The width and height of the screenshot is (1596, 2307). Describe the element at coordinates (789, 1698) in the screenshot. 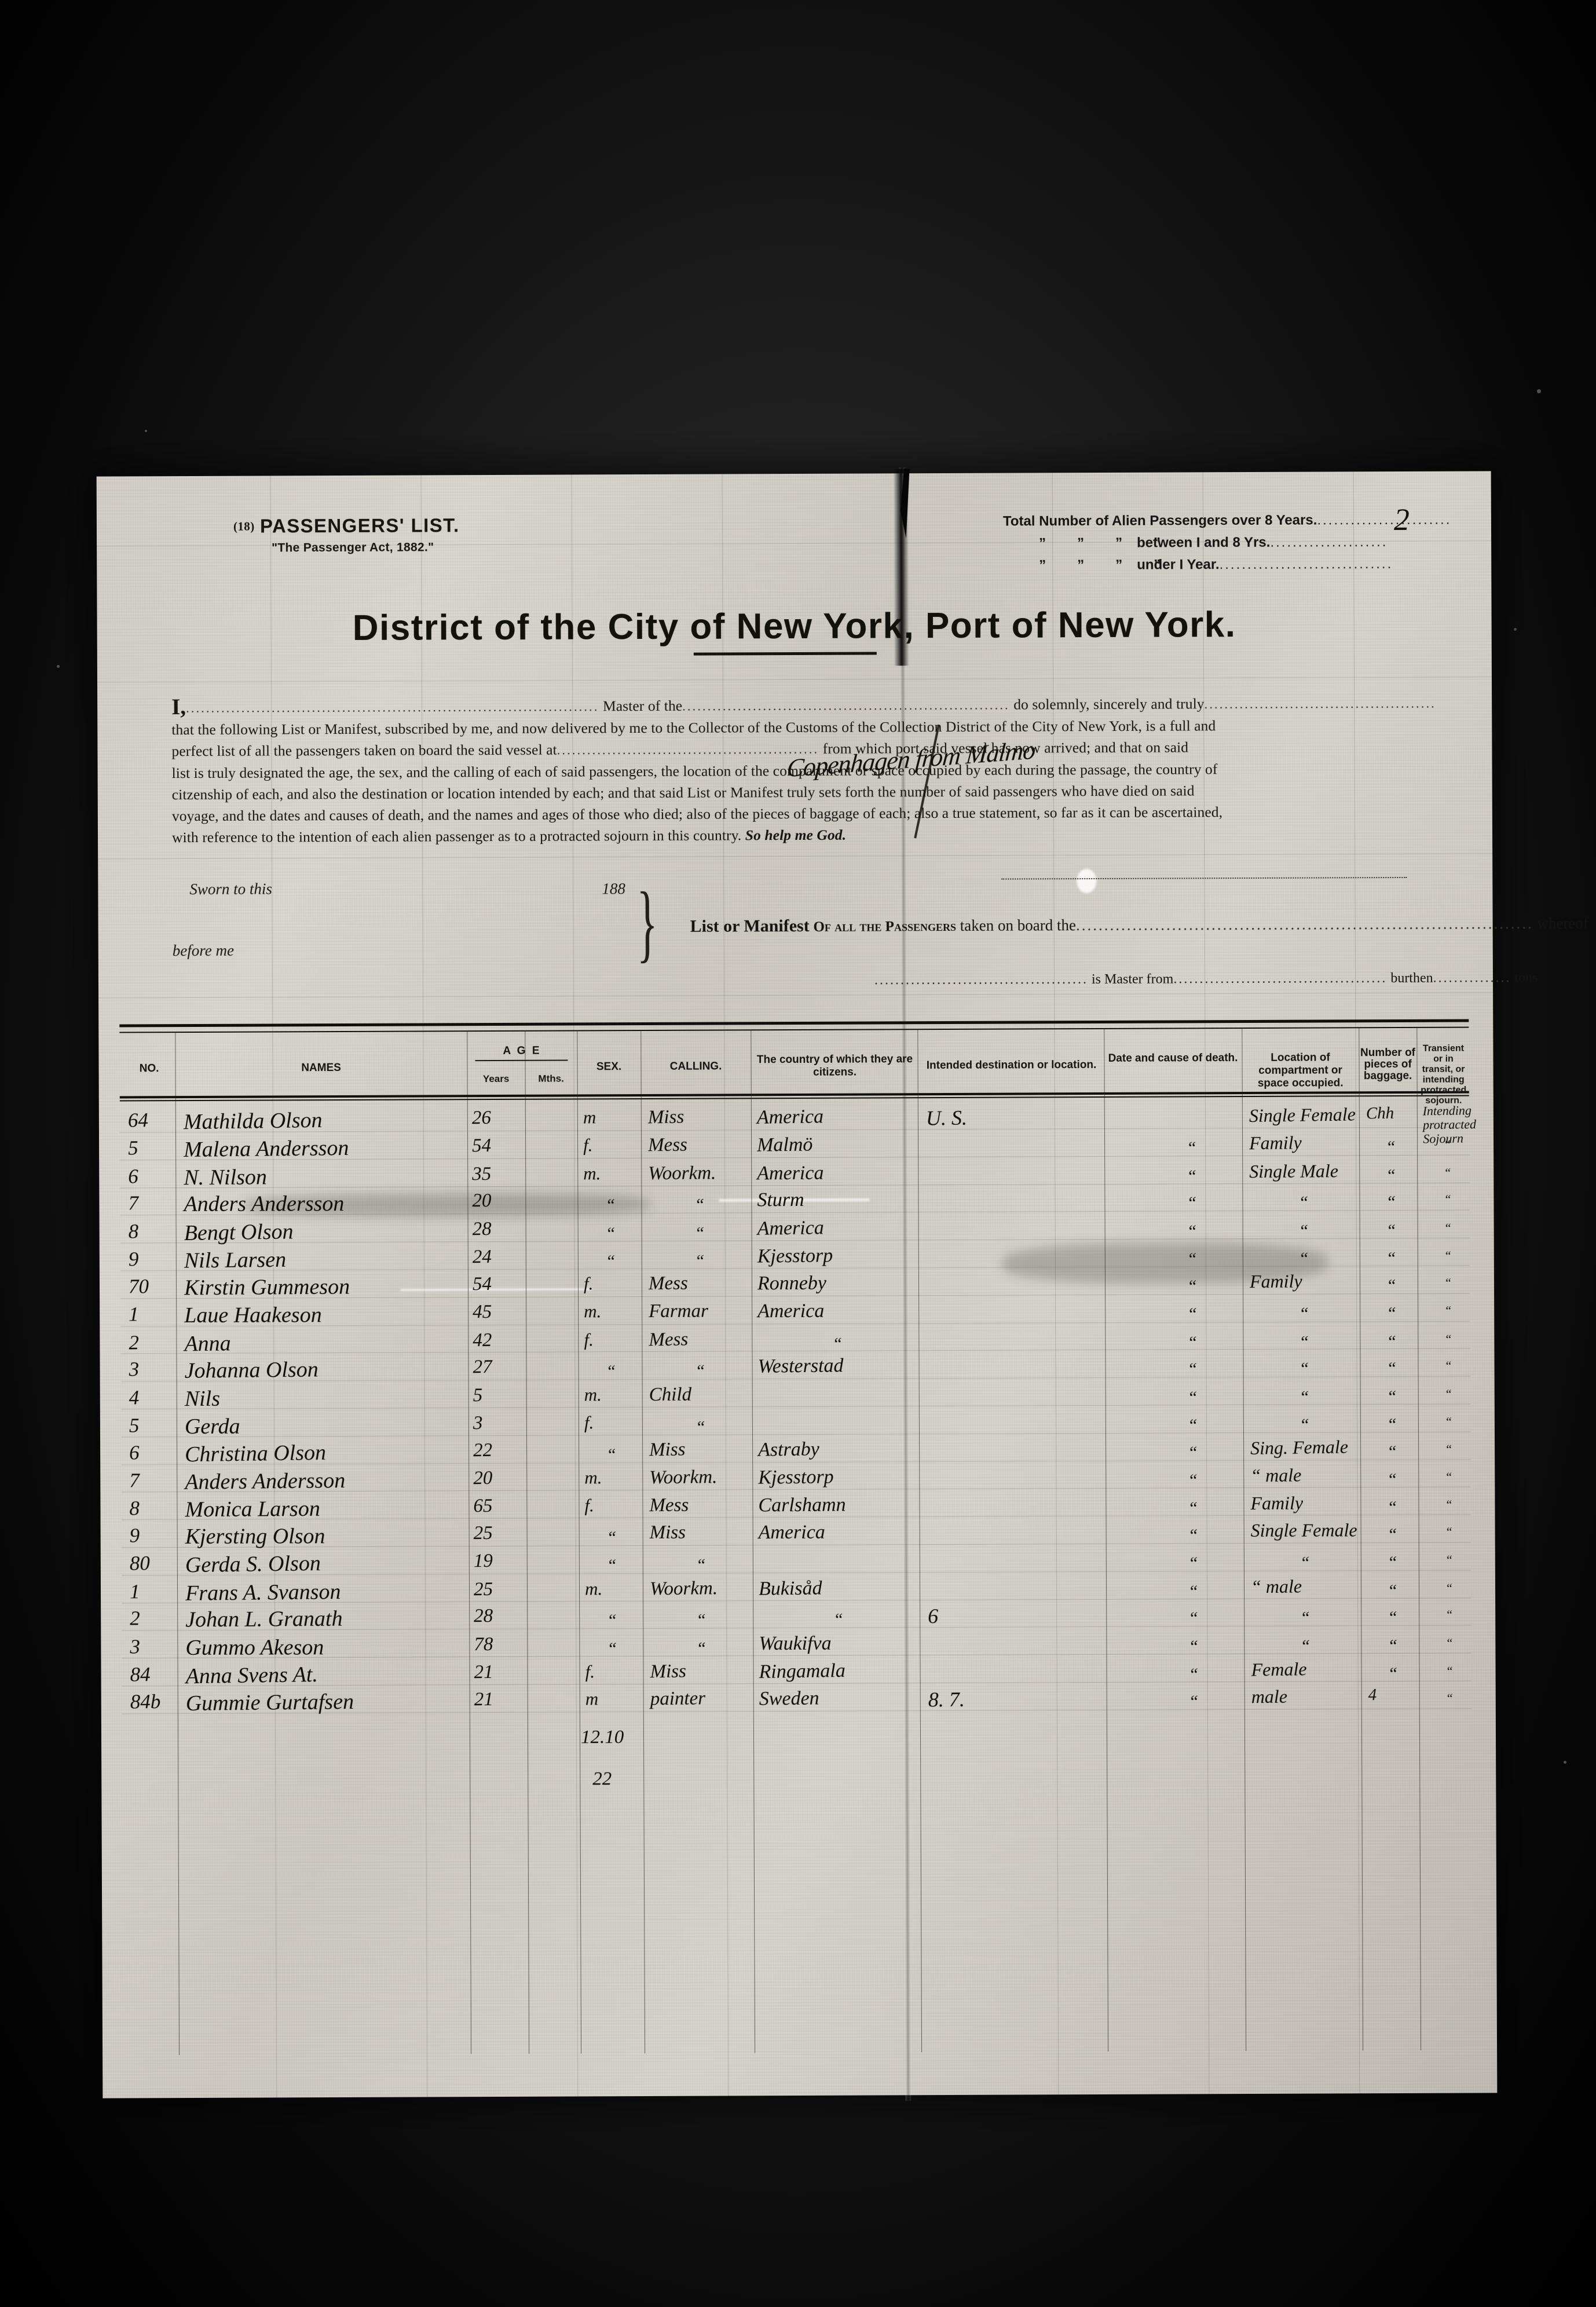

I see `cell-country: Sweden` at that location.